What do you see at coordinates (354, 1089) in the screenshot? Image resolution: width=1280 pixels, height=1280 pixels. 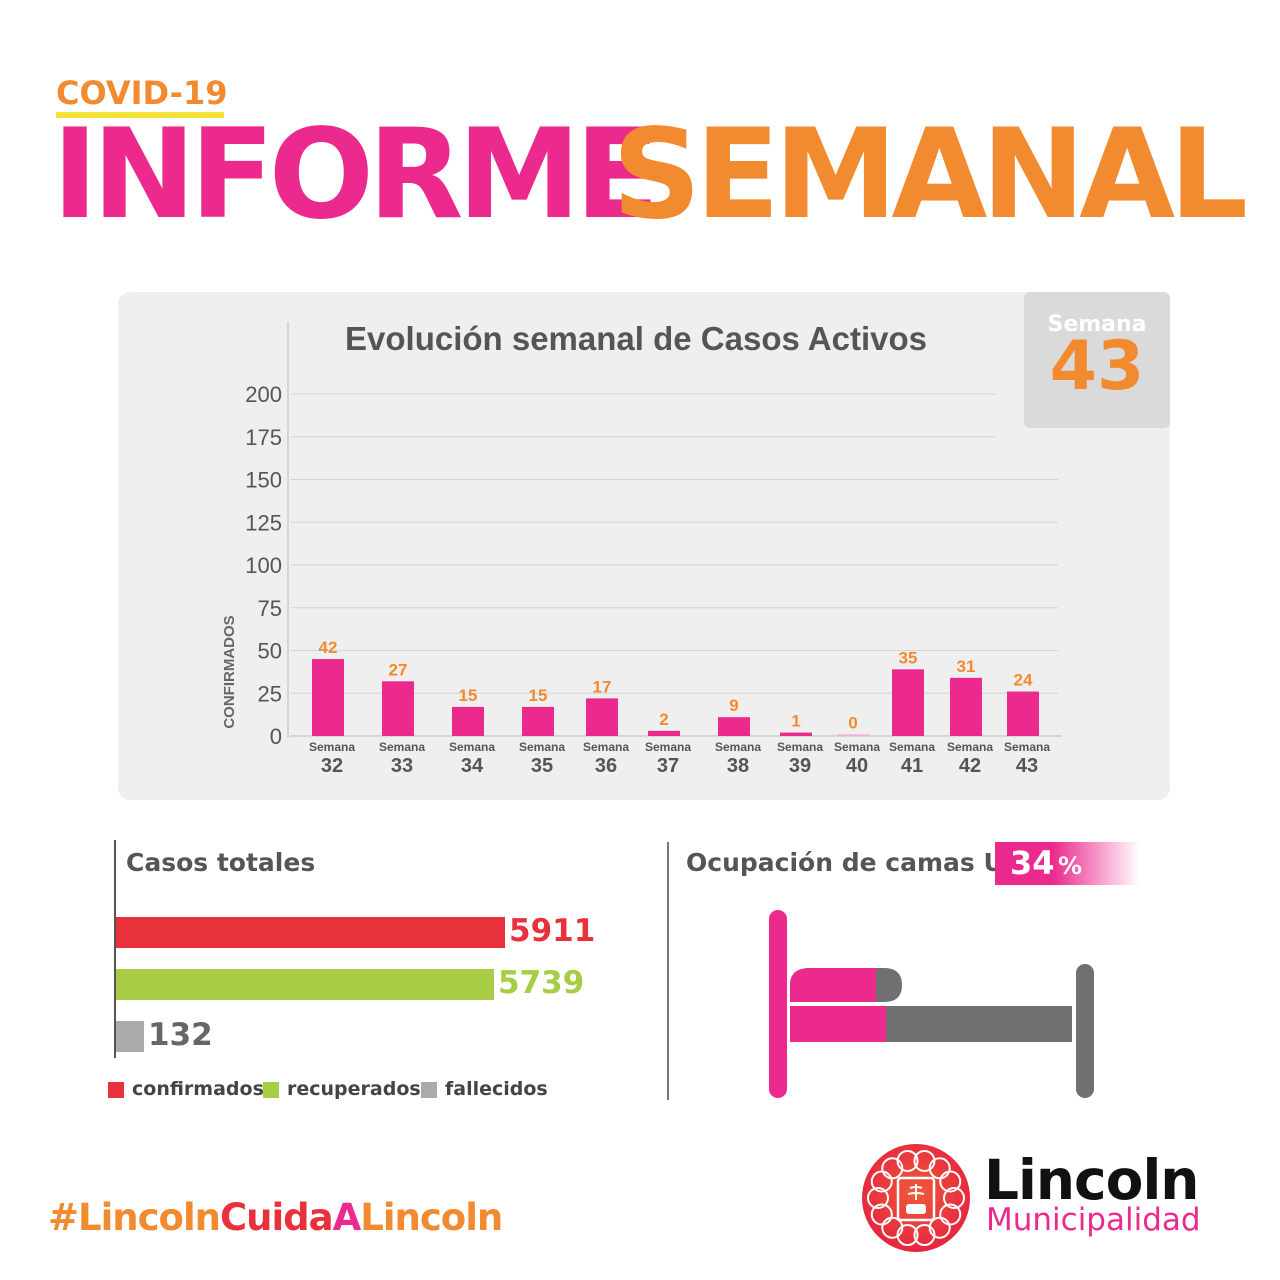 I see `legend-label-recuperados: recuperados` at bounding box center [354, 1089].